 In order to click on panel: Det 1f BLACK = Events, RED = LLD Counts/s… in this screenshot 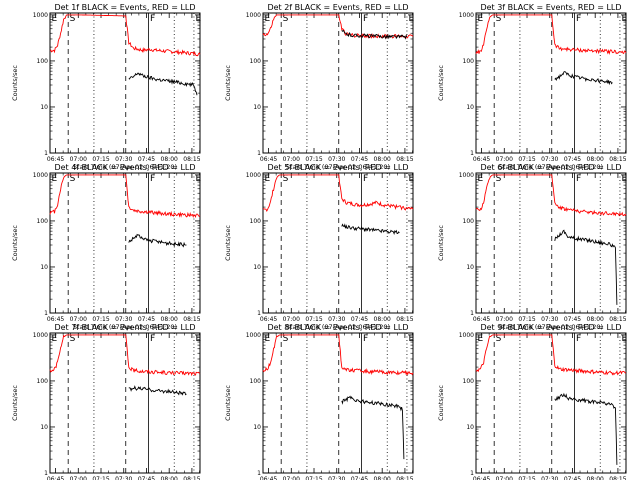, I will do `click(106, 87)`.